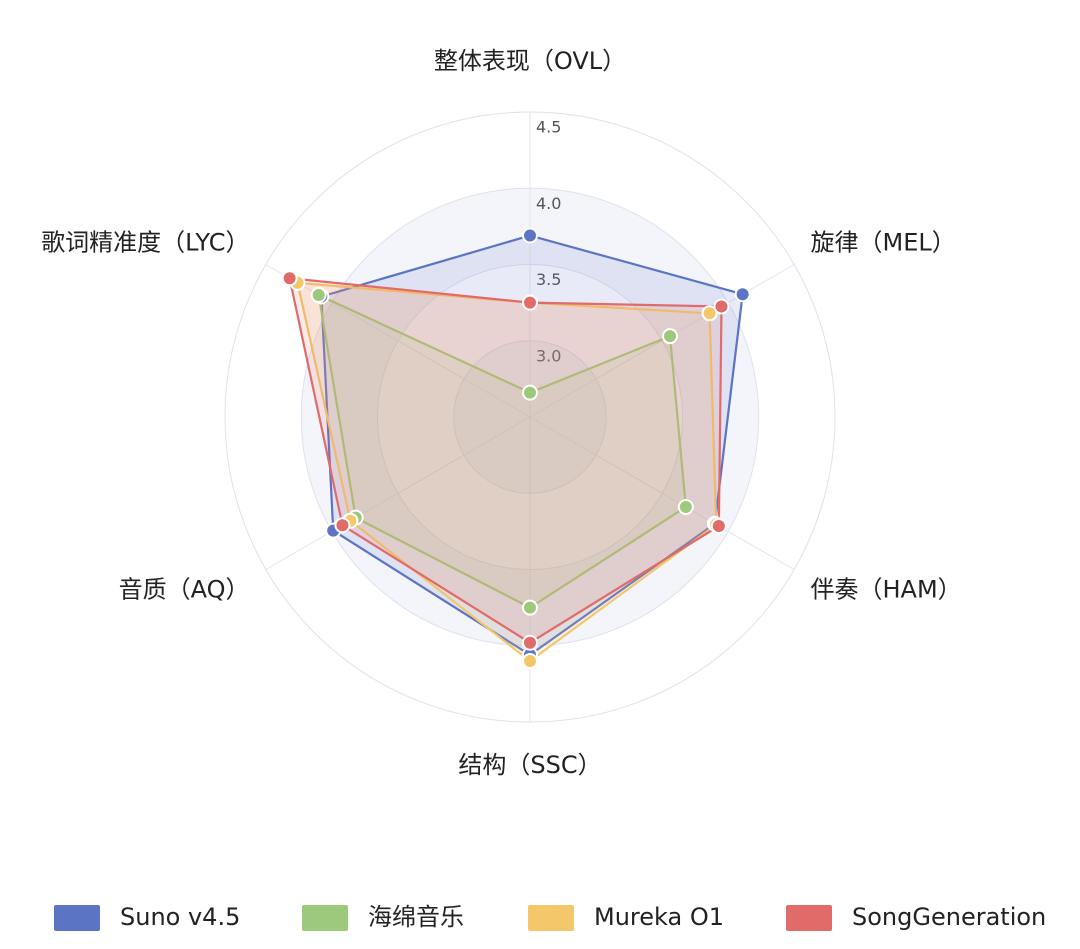 The height and width of the screenshot is (949, 1080). Describe the element at coordinates (416, 917) in the screenshot. I see `legend-label: 海绵音乐` at that location.